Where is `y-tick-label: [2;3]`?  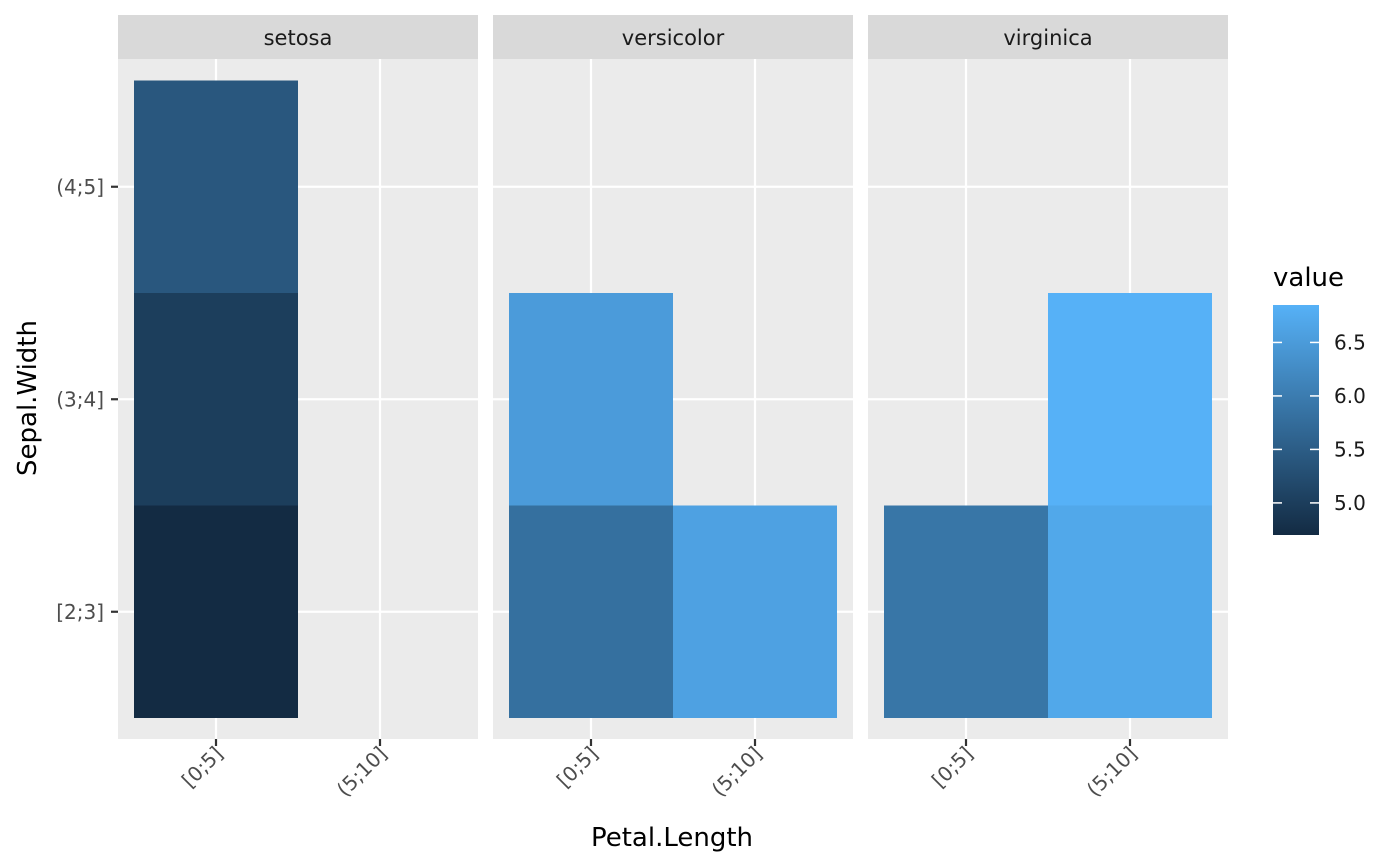
y-tick-label: [2;3] is located at coordinates (80, 612).